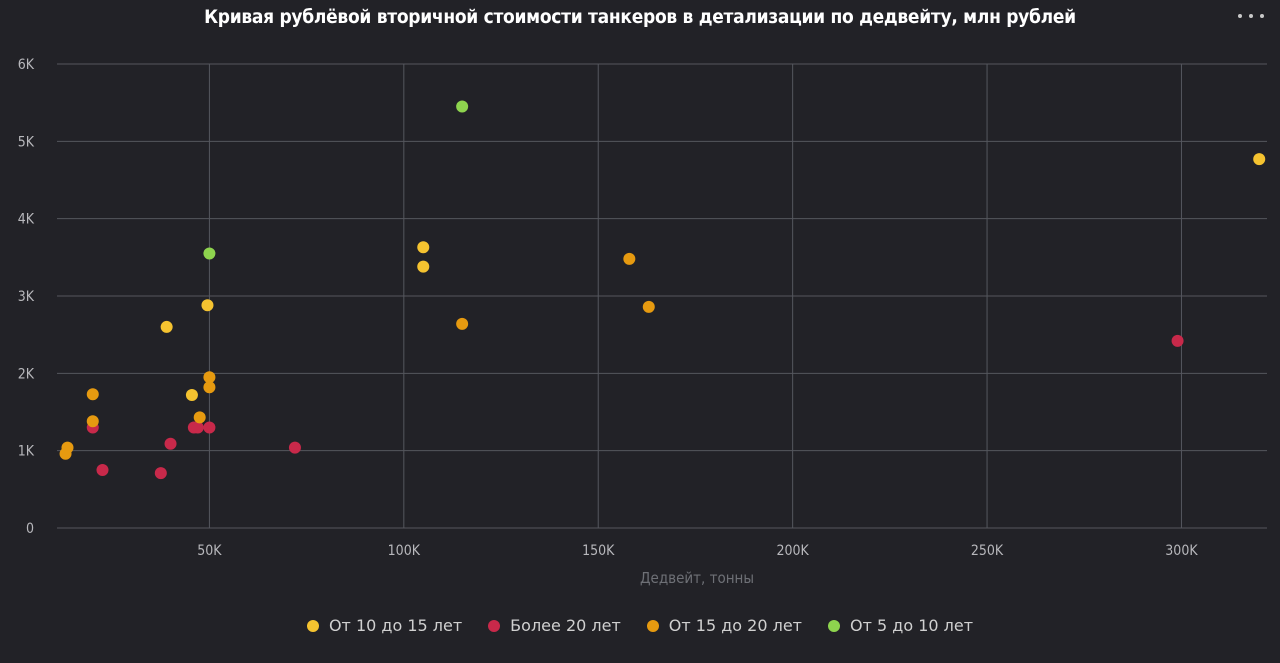  Describe the element at coordinates (1251, 16) in the screenshot. I see `more-options-icon` at that location.